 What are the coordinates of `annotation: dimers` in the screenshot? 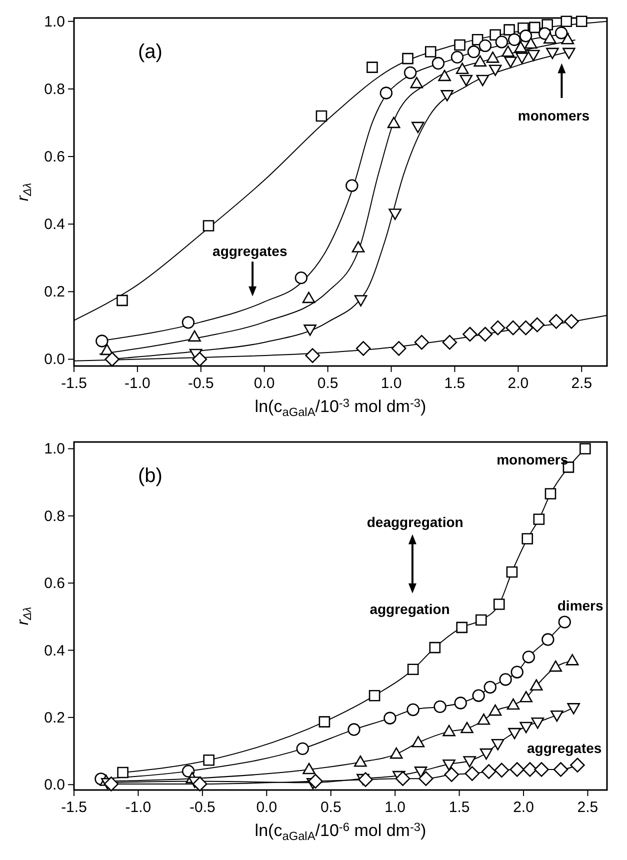 It's located at (580, 606).